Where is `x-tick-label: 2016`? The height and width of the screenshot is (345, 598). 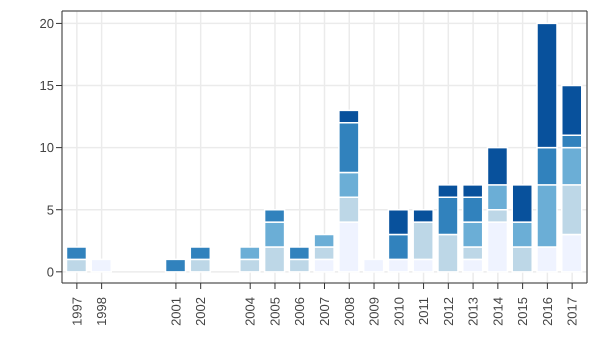
x-tick-label: 2016 is located at coordinates (547, 311).